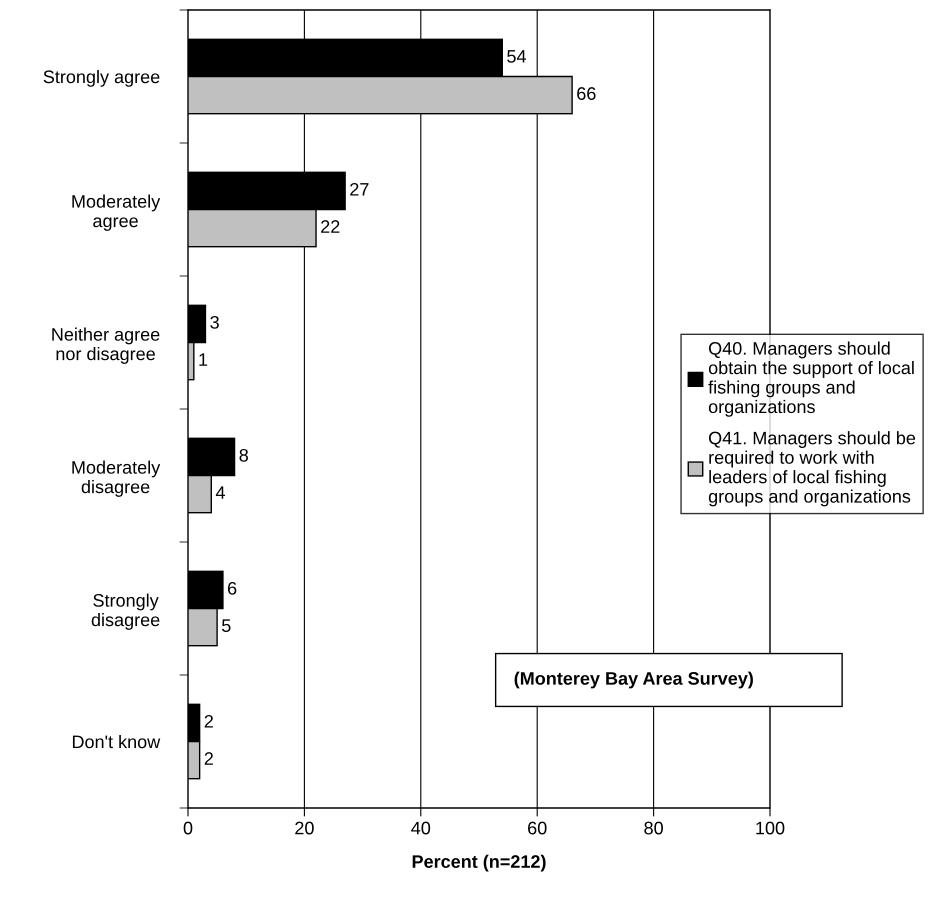 This screenshot has width=934, height=902. What do you see at coordinates (203, 359) in the screenshot?
I see `data-label: 1` at bounding box center [203, 359].